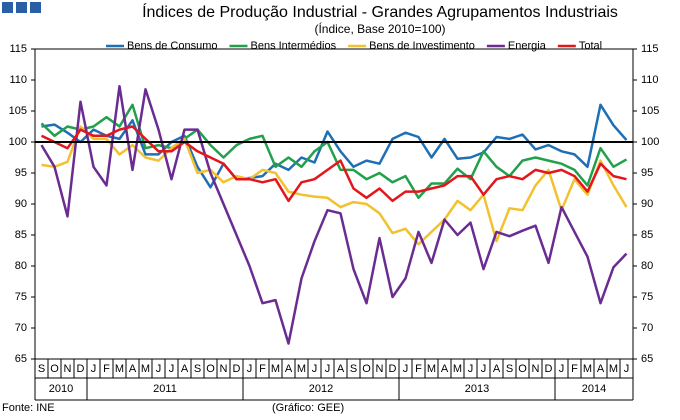  What do you see at coordinates (477, 389) in the screenshot?
I see `x-group-label: 2013` at bounding box center [477, 389].